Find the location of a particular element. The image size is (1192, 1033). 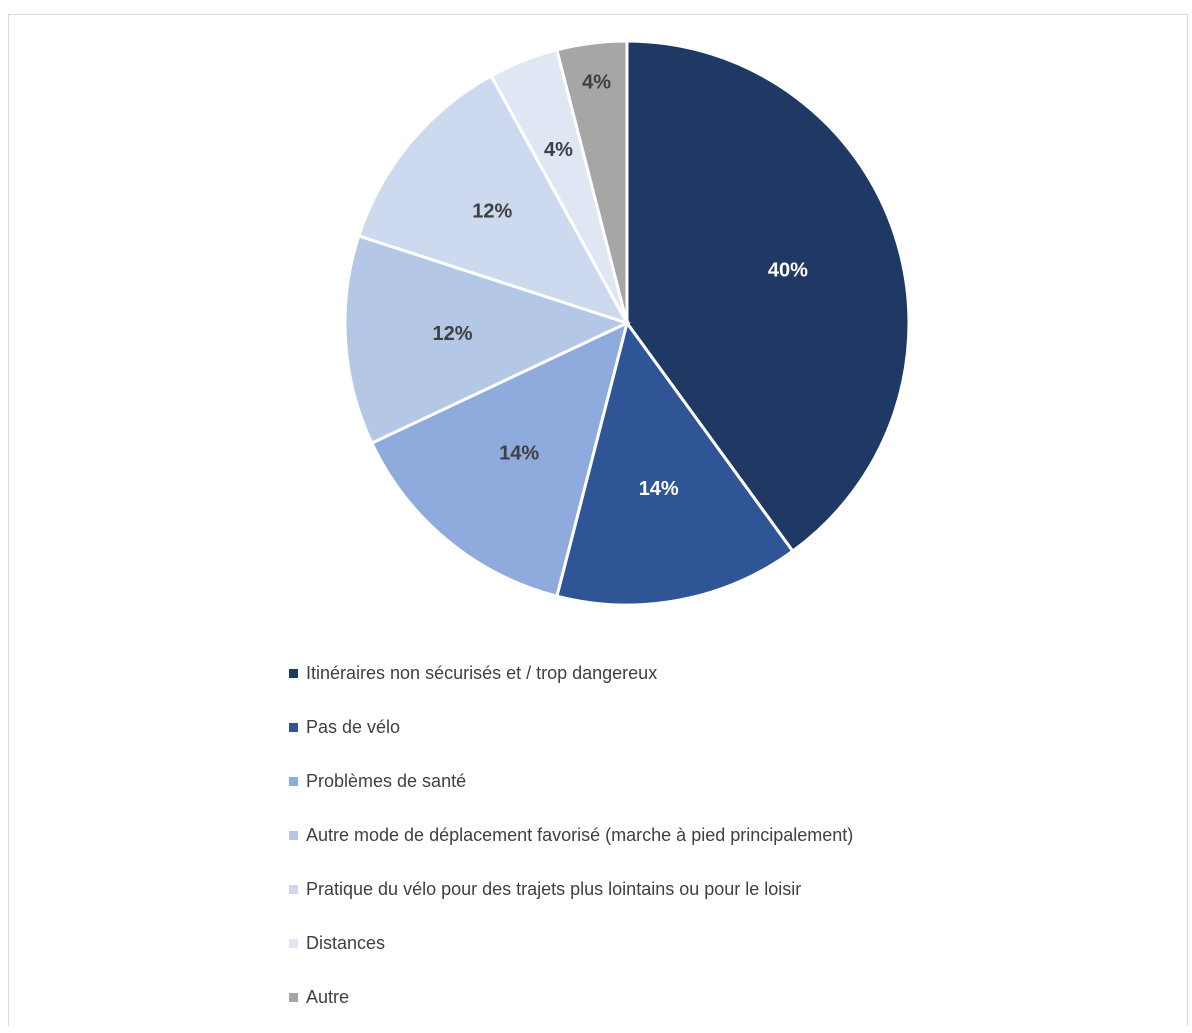

legend-item-3: Problèmes de santé is located at coordinates (729, 781).